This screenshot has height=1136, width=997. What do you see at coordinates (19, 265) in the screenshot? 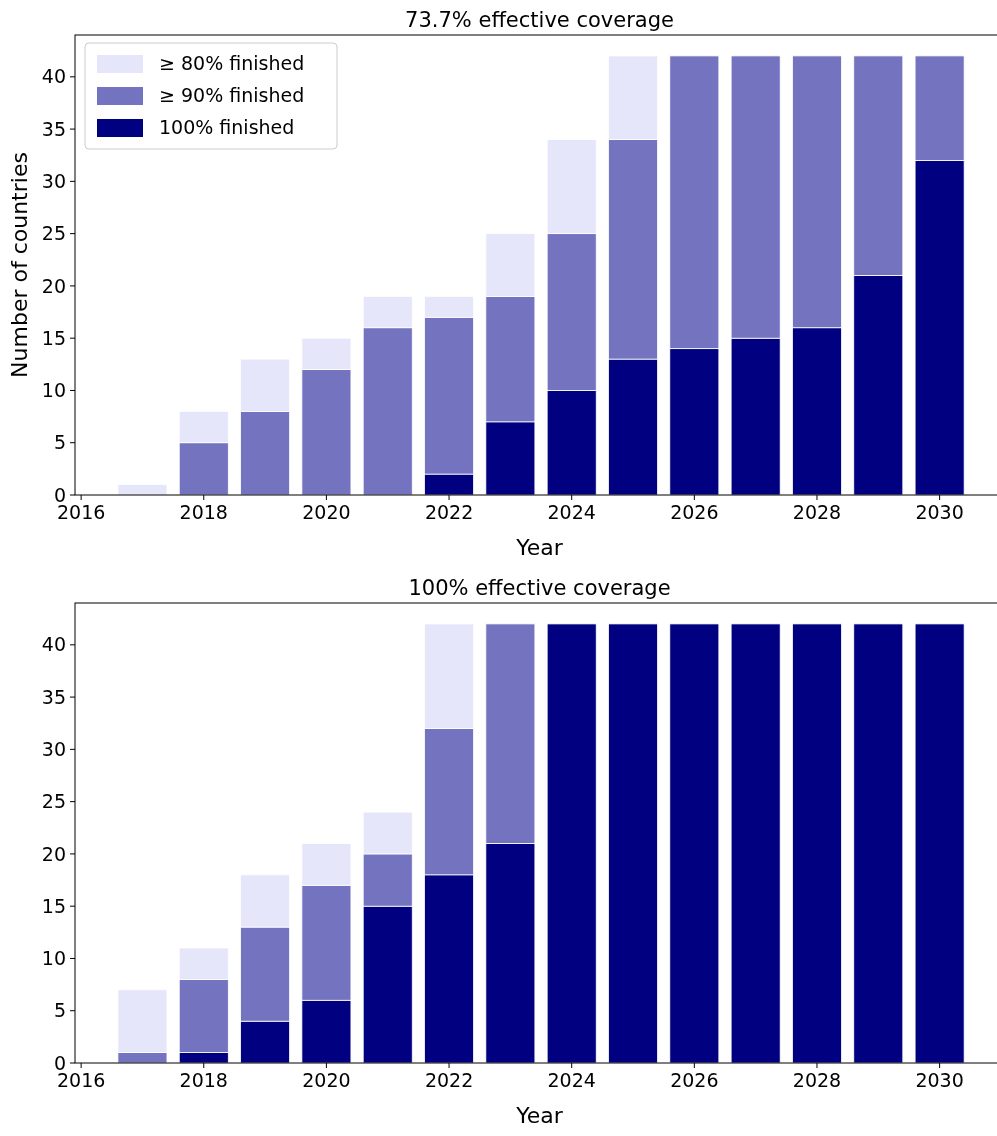
I see `y-axis-title: Number of countries` at bounding box center [19, 265].